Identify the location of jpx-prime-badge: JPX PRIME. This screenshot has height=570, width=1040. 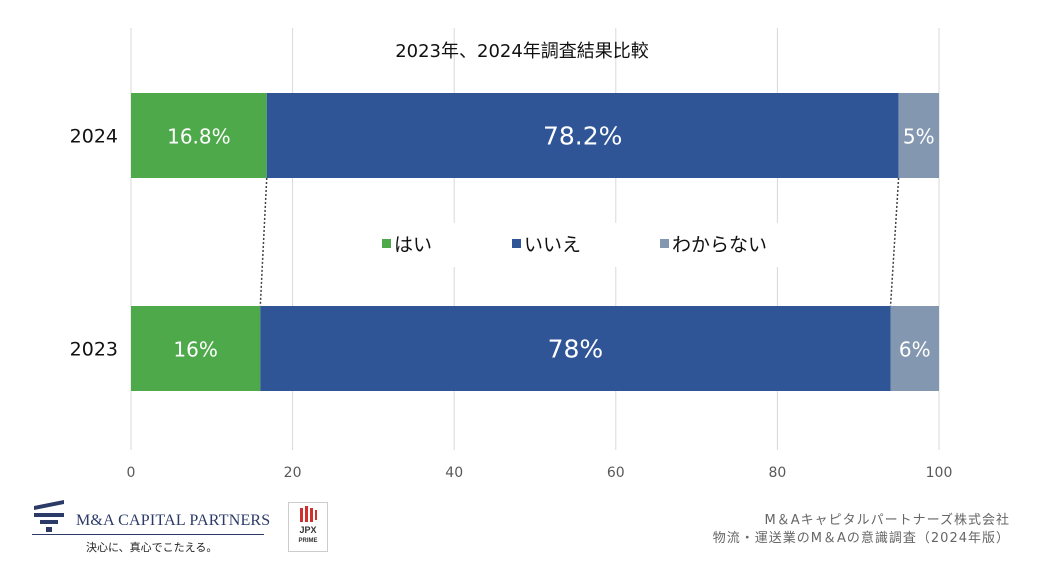
(308, 527).